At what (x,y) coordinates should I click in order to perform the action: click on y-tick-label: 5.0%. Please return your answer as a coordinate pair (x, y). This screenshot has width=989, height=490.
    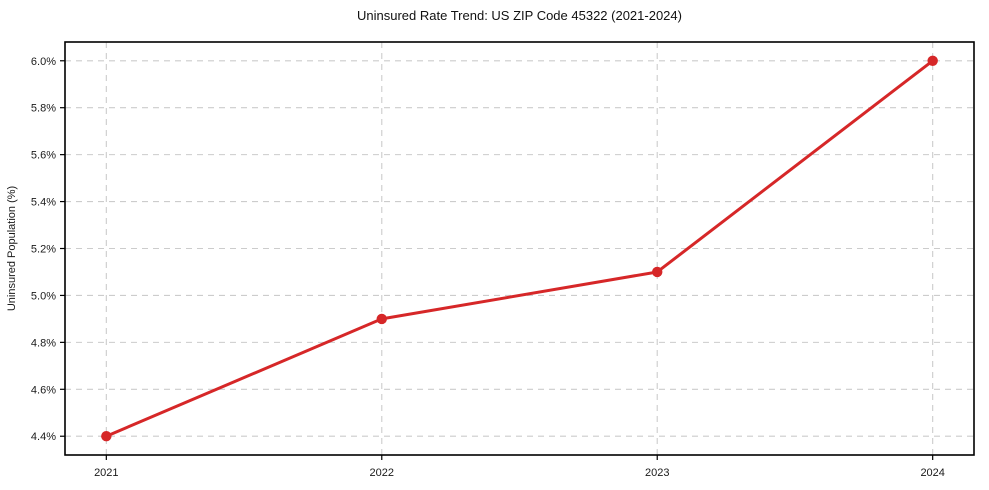
    Looking at the image, I should click on (43, 296).